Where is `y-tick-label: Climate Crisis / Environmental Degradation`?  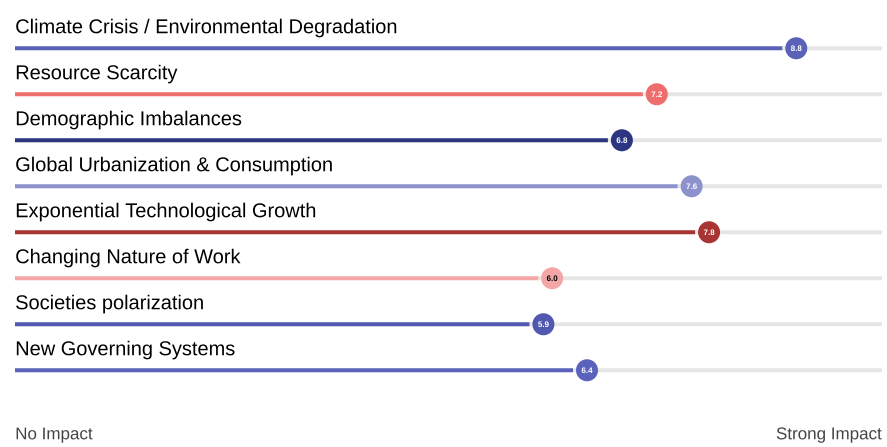 y-tick-label: Climate Crisis / Environmental Degradation is located at coordinates (206, 28).